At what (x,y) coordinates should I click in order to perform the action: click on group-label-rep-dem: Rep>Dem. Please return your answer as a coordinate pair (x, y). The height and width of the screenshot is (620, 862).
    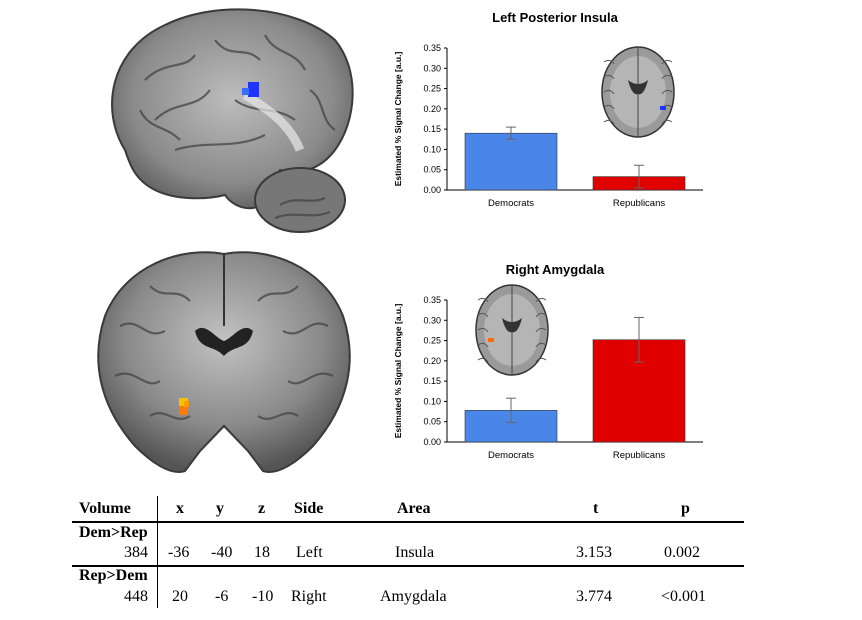
    Looking at the image, I should click on (113, 575).